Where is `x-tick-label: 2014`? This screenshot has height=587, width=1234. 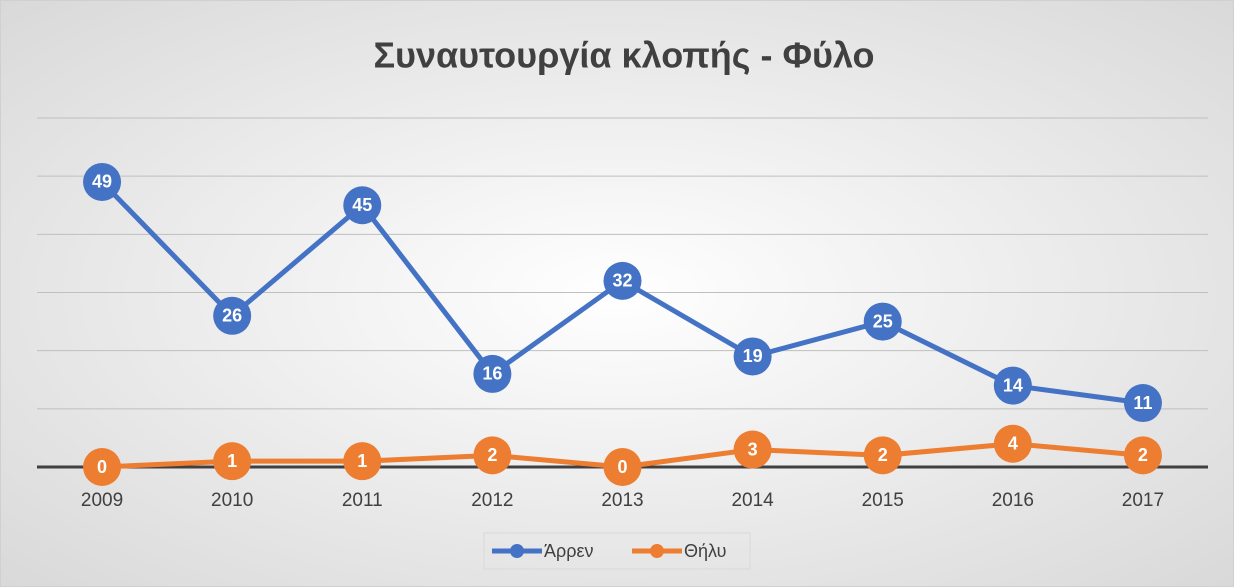
x-tick-label: 2014 is located at coordinates (752, 500).